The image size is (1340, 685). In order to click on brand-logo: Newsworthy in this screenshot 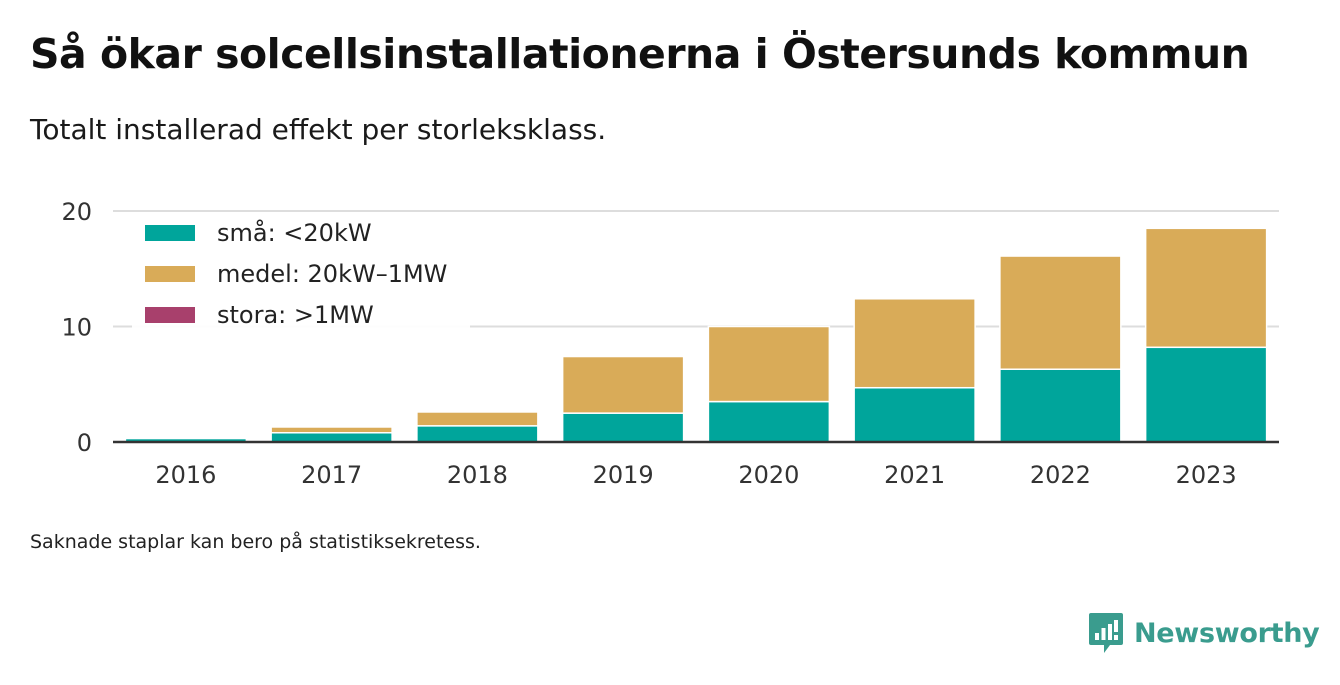, I will do `click(1204, 633)`.